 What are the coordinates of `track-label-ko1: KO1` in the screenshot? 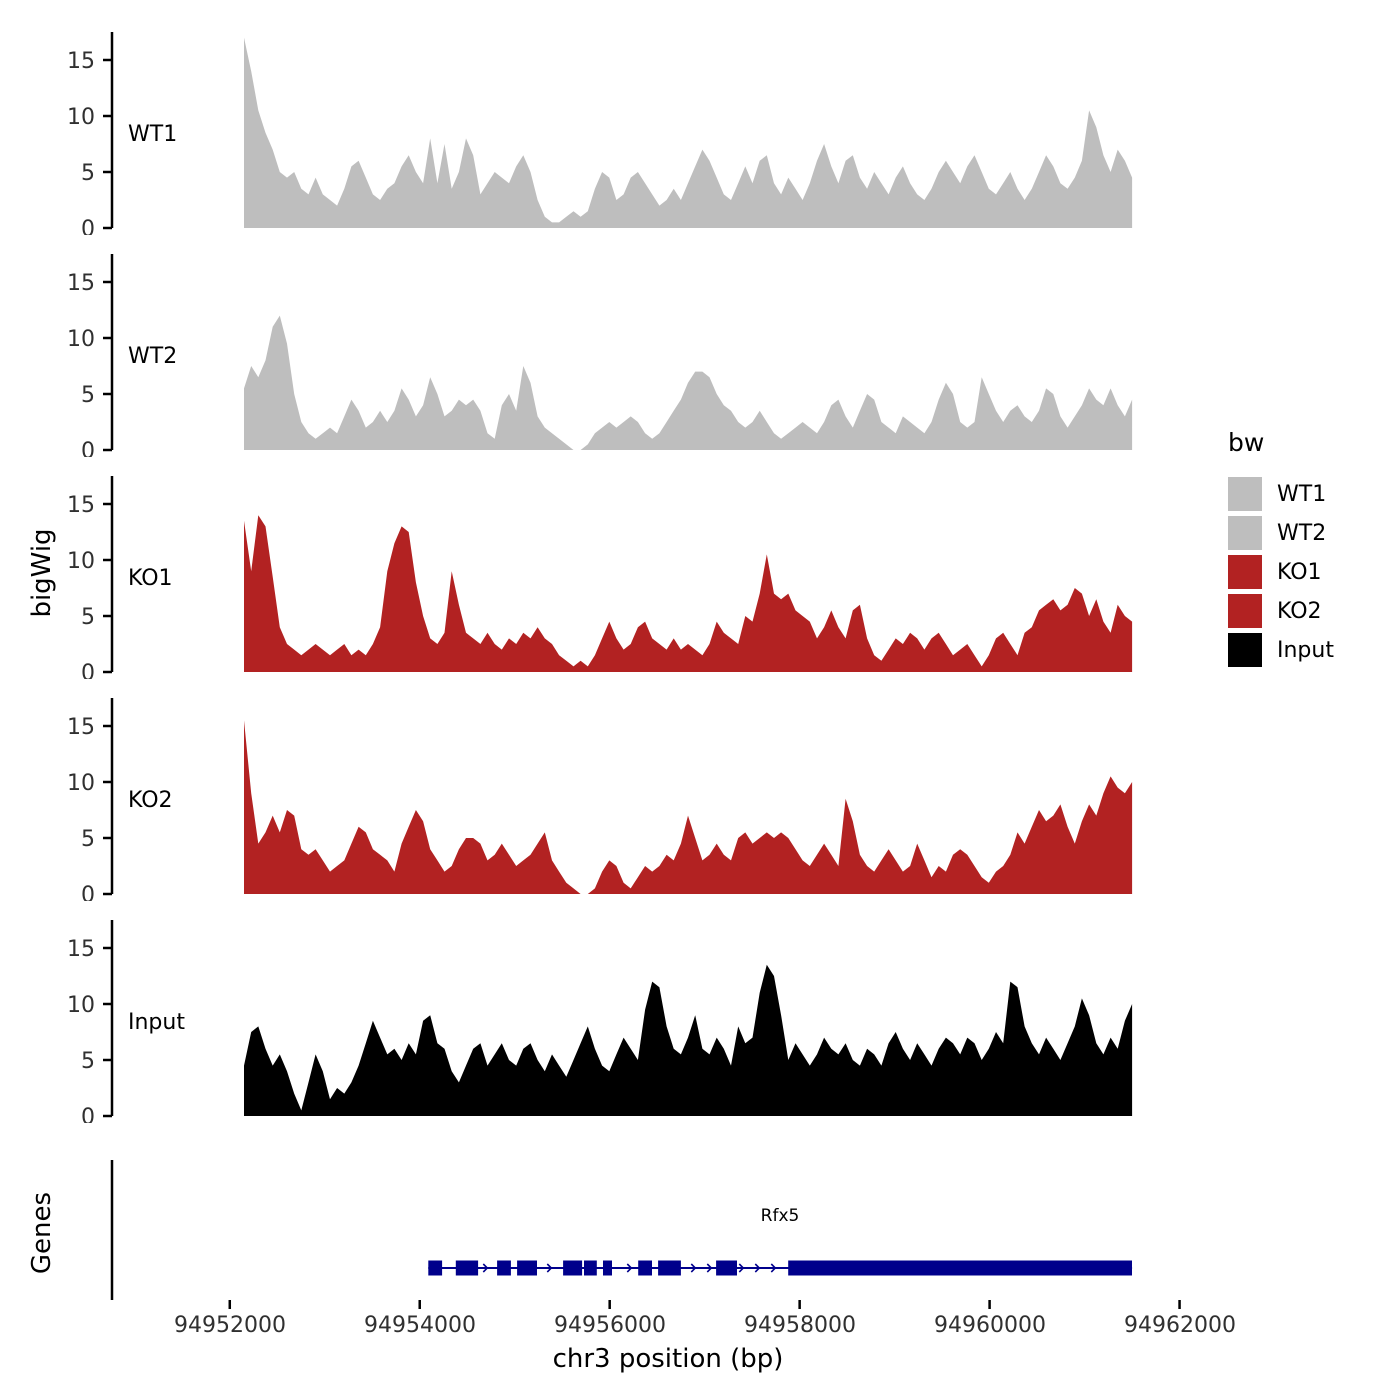 It's located at (150, 578).